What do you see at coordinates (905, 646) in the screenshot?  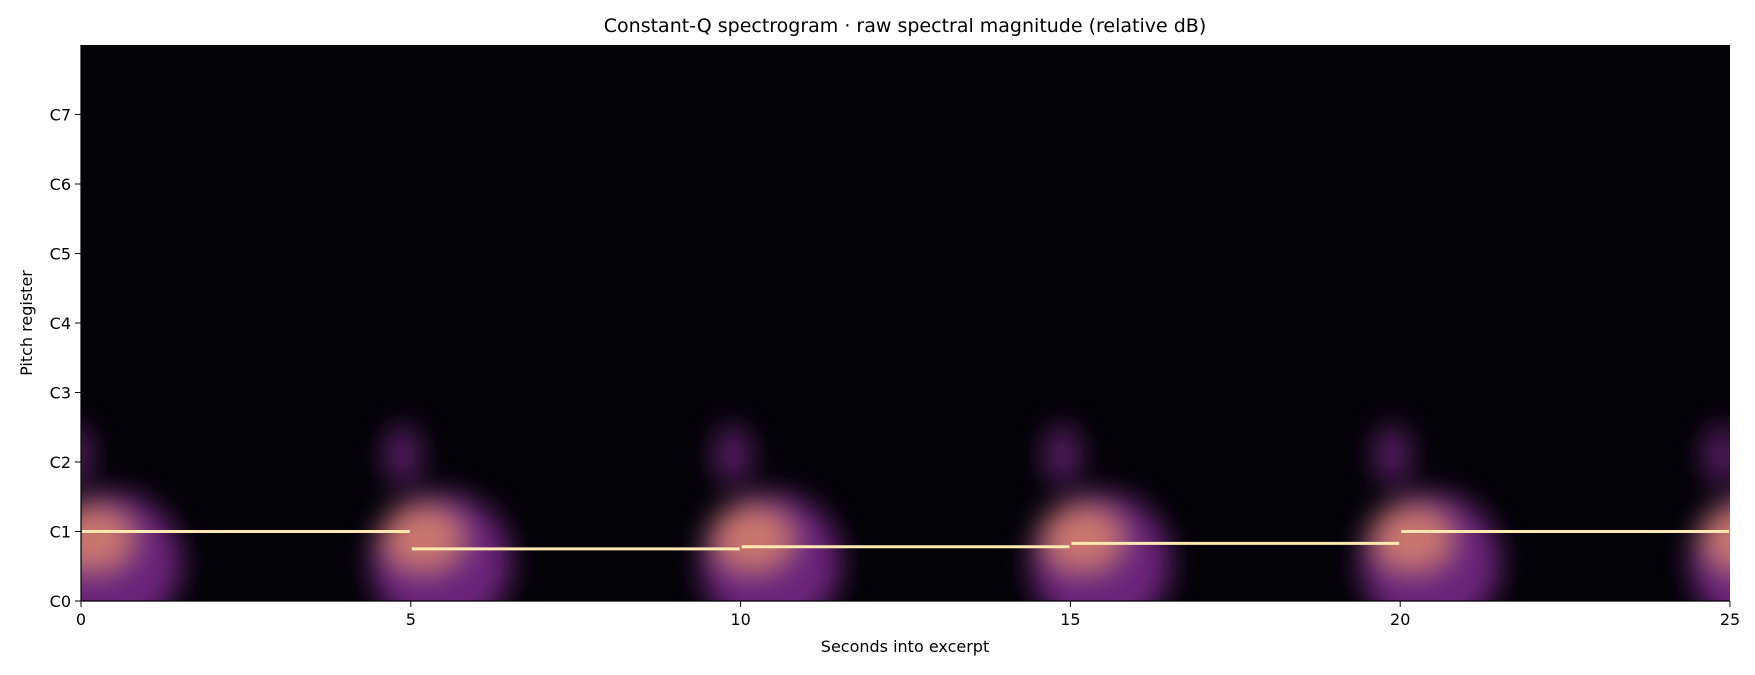 I see `x-axis-label: Seconds into excerpt` at bounding box center [905, 646].